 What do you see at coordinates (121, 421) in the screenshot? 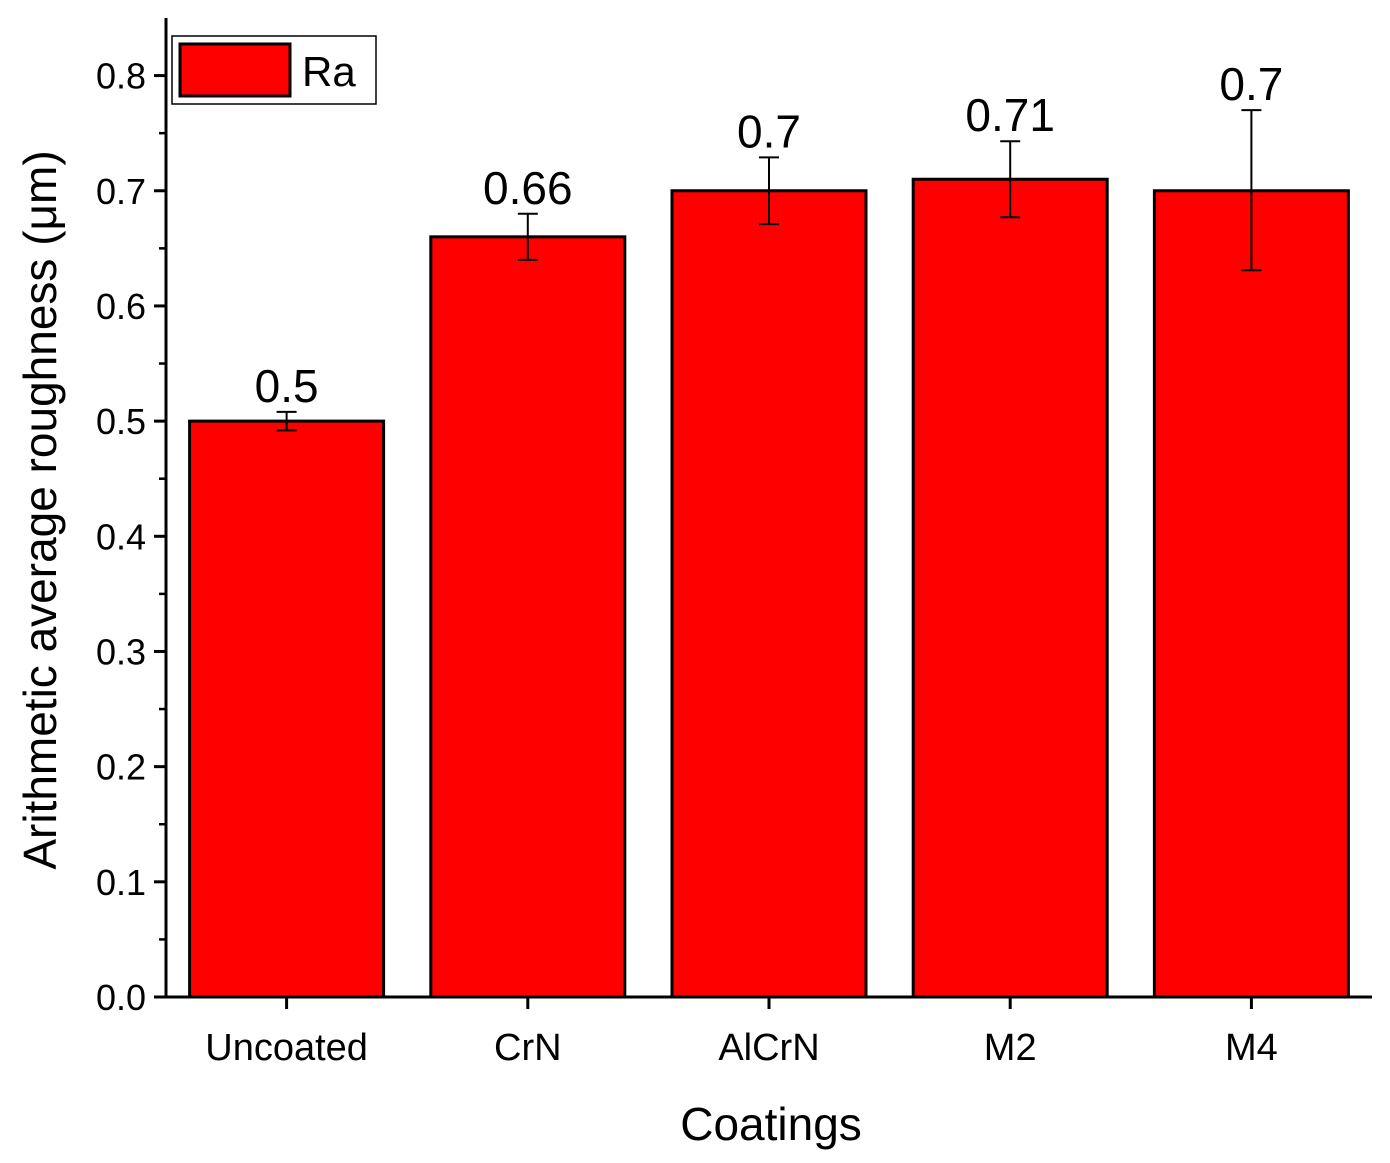
I see `y-tick-label: 0.5` at bounding box center [121, 421].